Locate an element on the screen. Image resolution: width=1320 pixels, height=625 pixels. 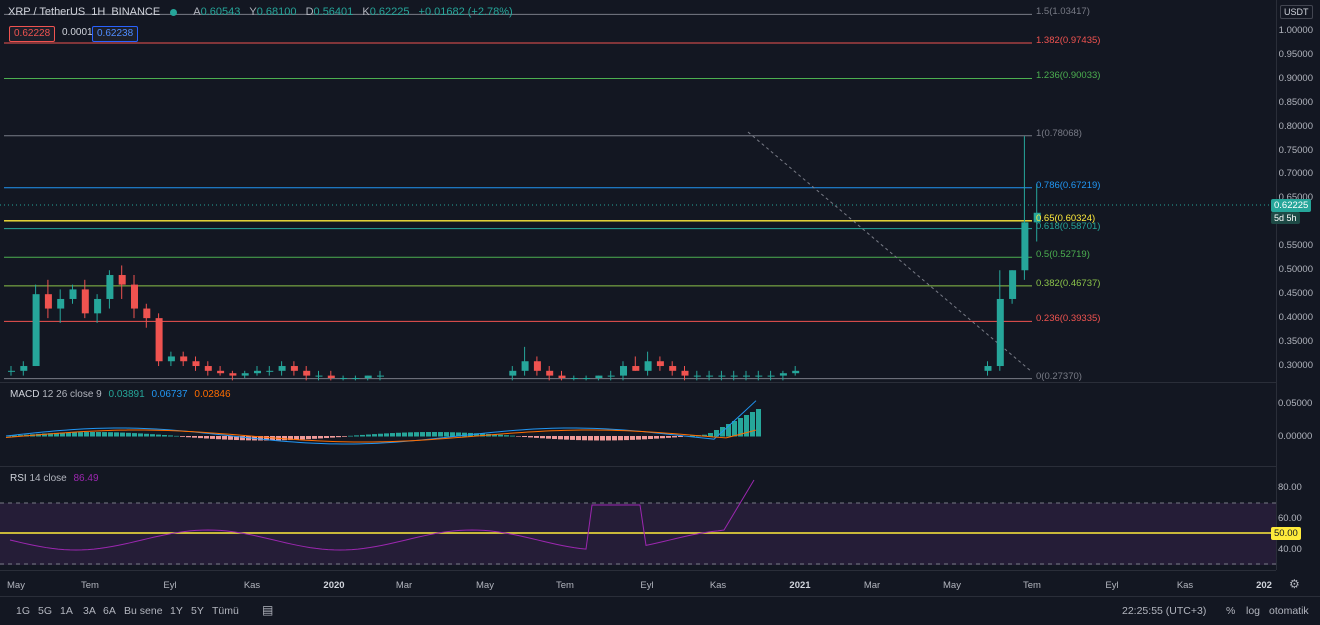
range-button: 6A is located at coordinates (109, 611).